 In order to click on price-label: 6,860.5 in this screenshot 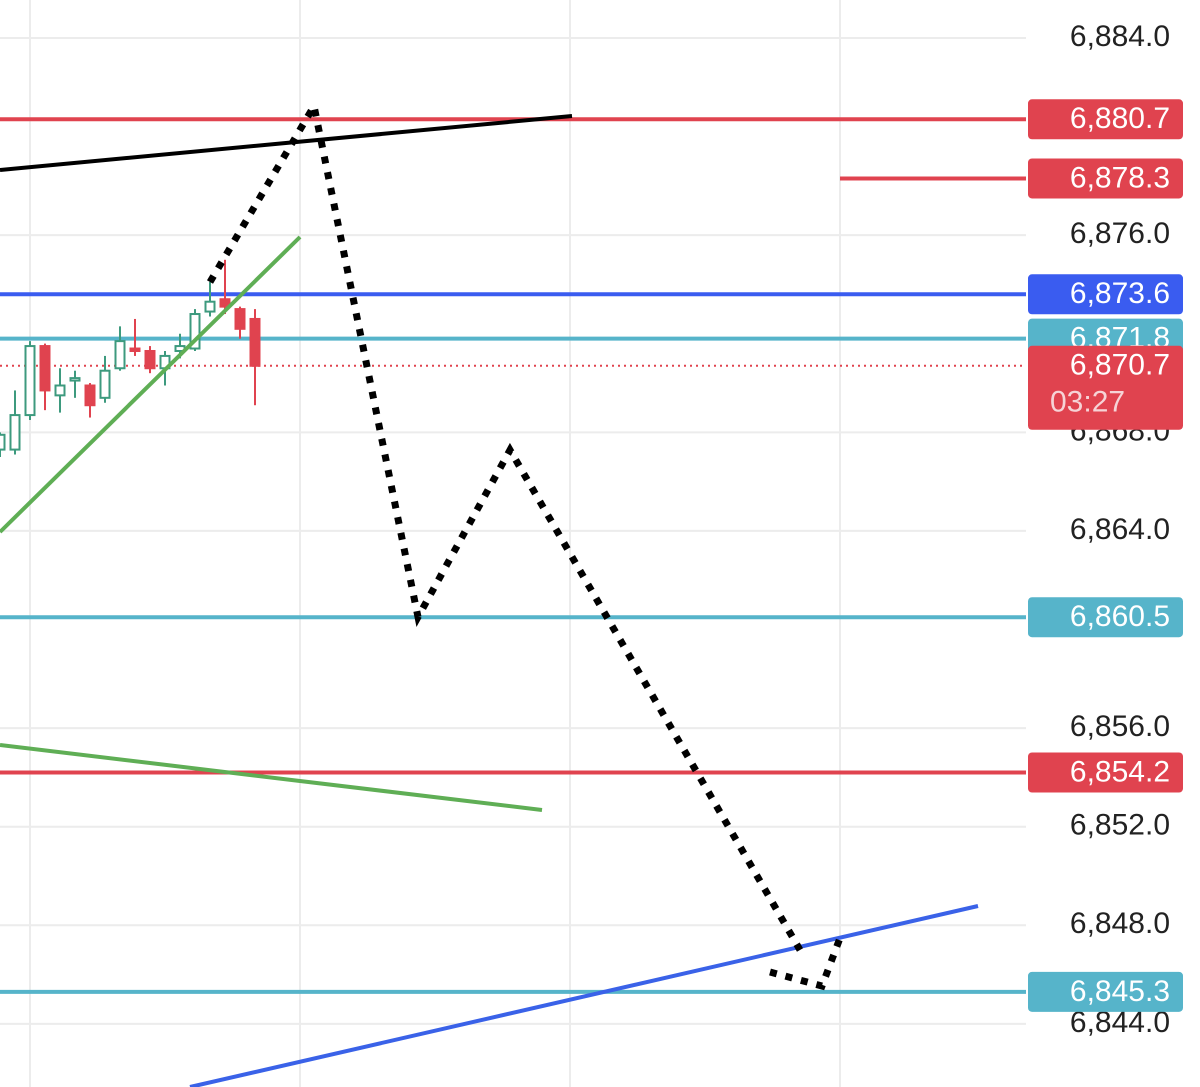, I will do `click(1120, 616)`.